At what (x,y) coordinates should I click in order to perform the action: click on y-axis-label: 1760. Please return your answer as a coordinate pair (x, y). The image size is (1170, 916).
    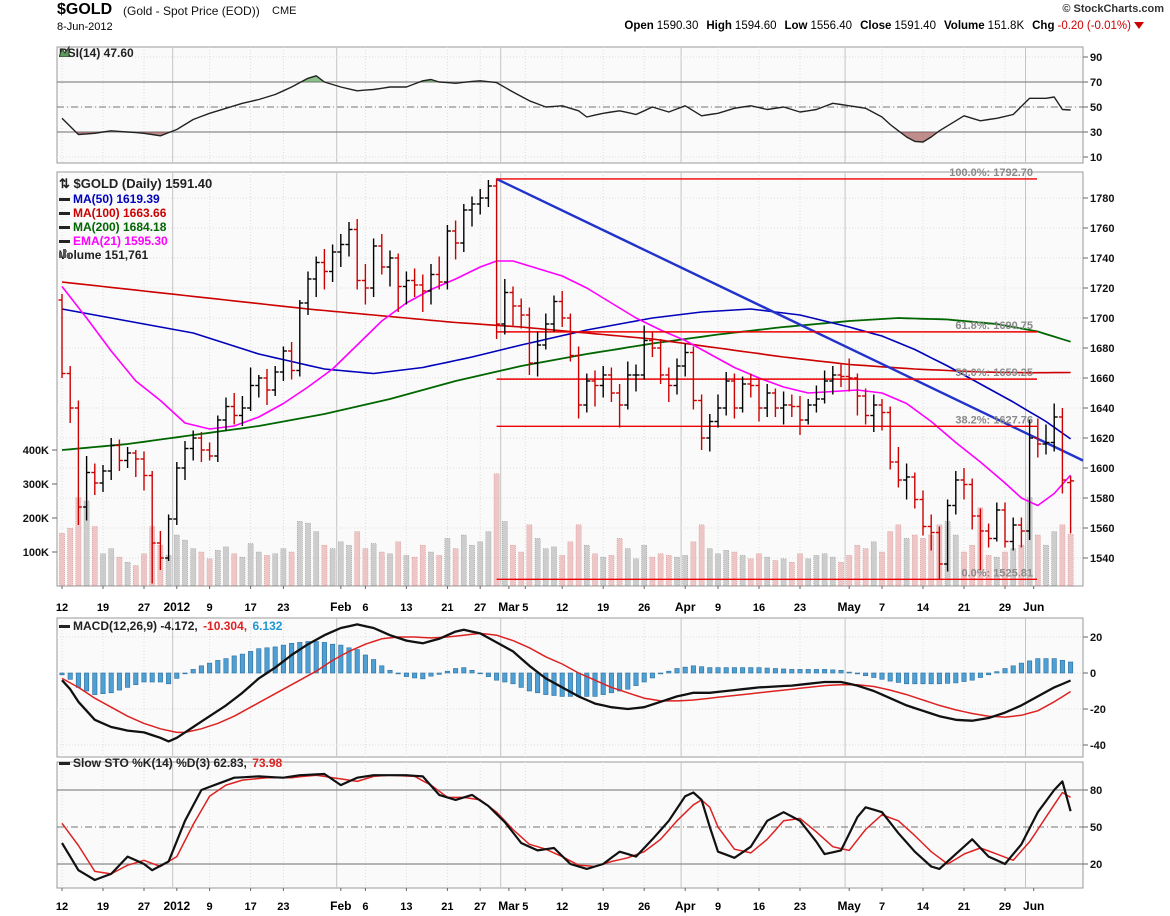
    Looking at the image, I should click on (1102, 229).